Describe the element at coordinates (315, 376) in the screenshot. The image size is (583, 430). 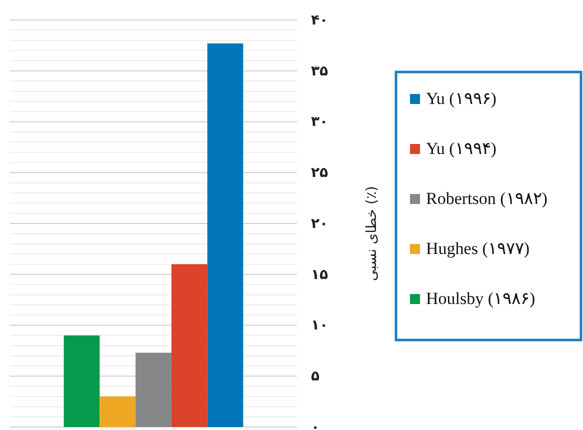
I see `y-tick-label: ۵` at that location.